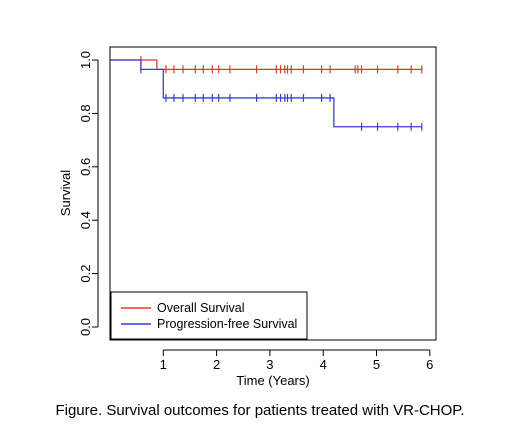  What do you see at coordinates (323, 364) in the screenshot?
I see `x-tick-label: 4` at bounding box center [323, 364].